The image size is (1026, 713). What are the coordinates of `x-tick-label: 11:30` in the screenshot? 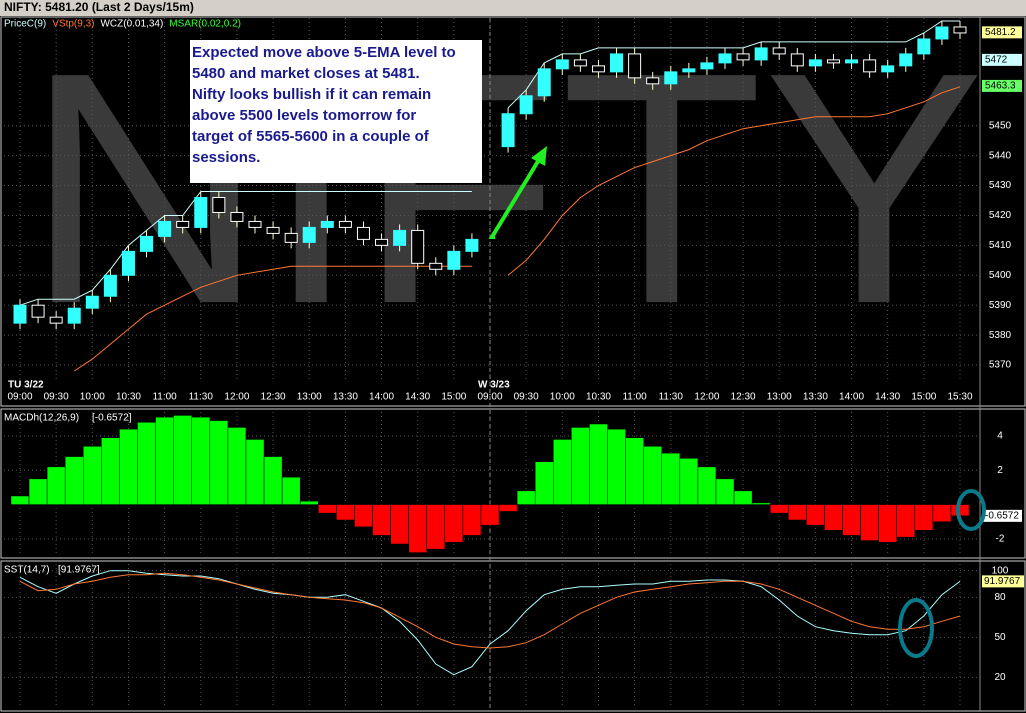 It's located at (671, 397).